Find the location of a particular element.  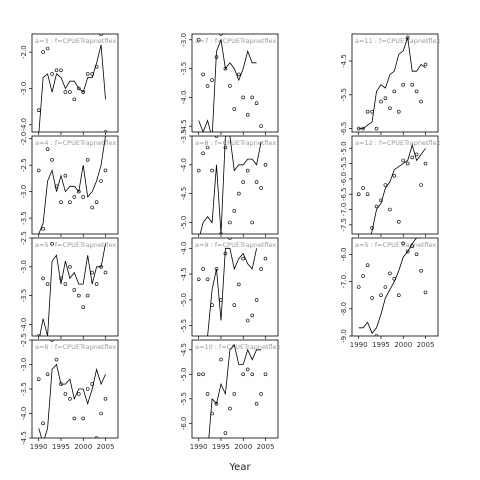

panel-label: a=5 : f=CPUETrapnetflex is located at coordinates (75, 245).